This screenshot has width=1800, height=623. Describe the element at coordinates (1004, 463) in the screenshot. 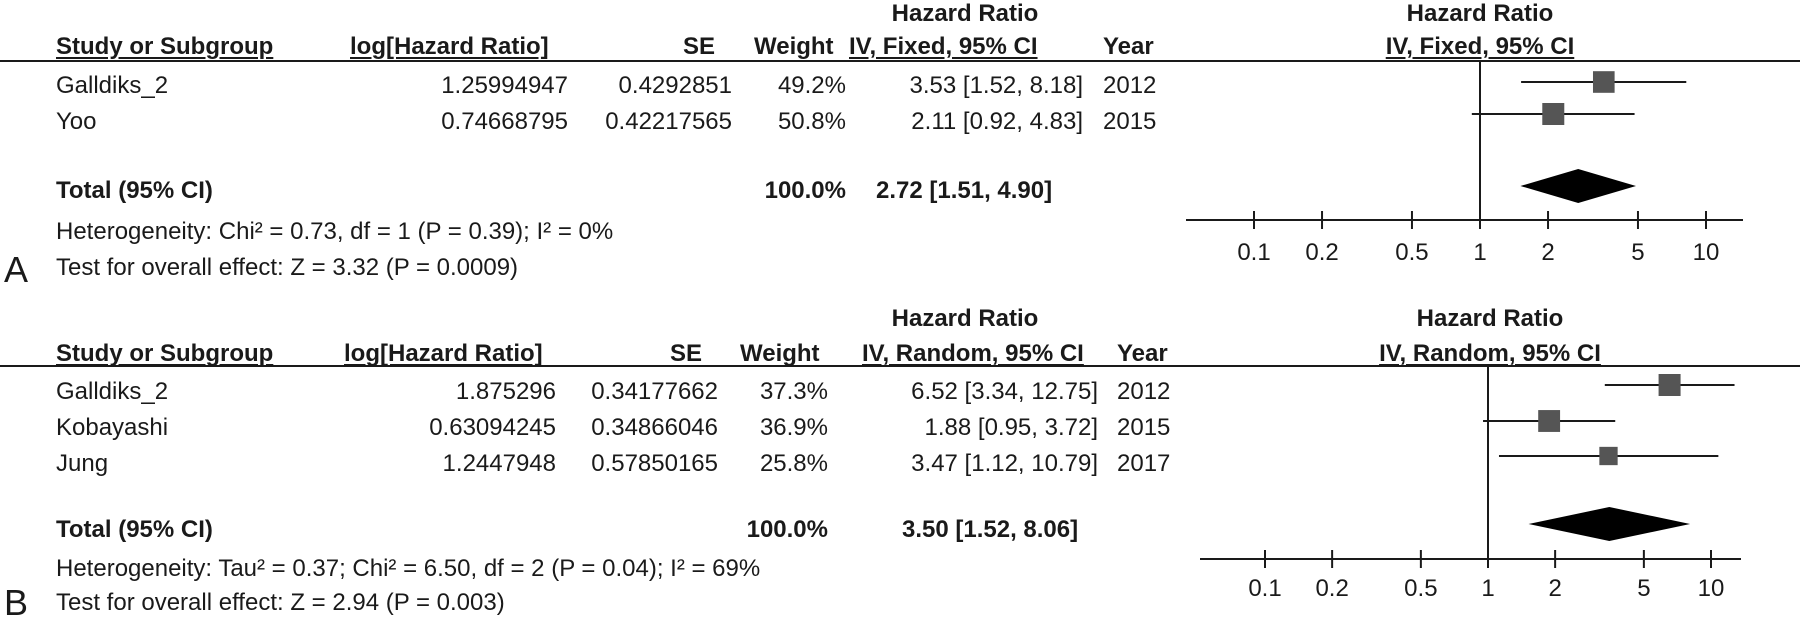

I see `study-ci: 3.47 [1.12, 10.79]` at that location.